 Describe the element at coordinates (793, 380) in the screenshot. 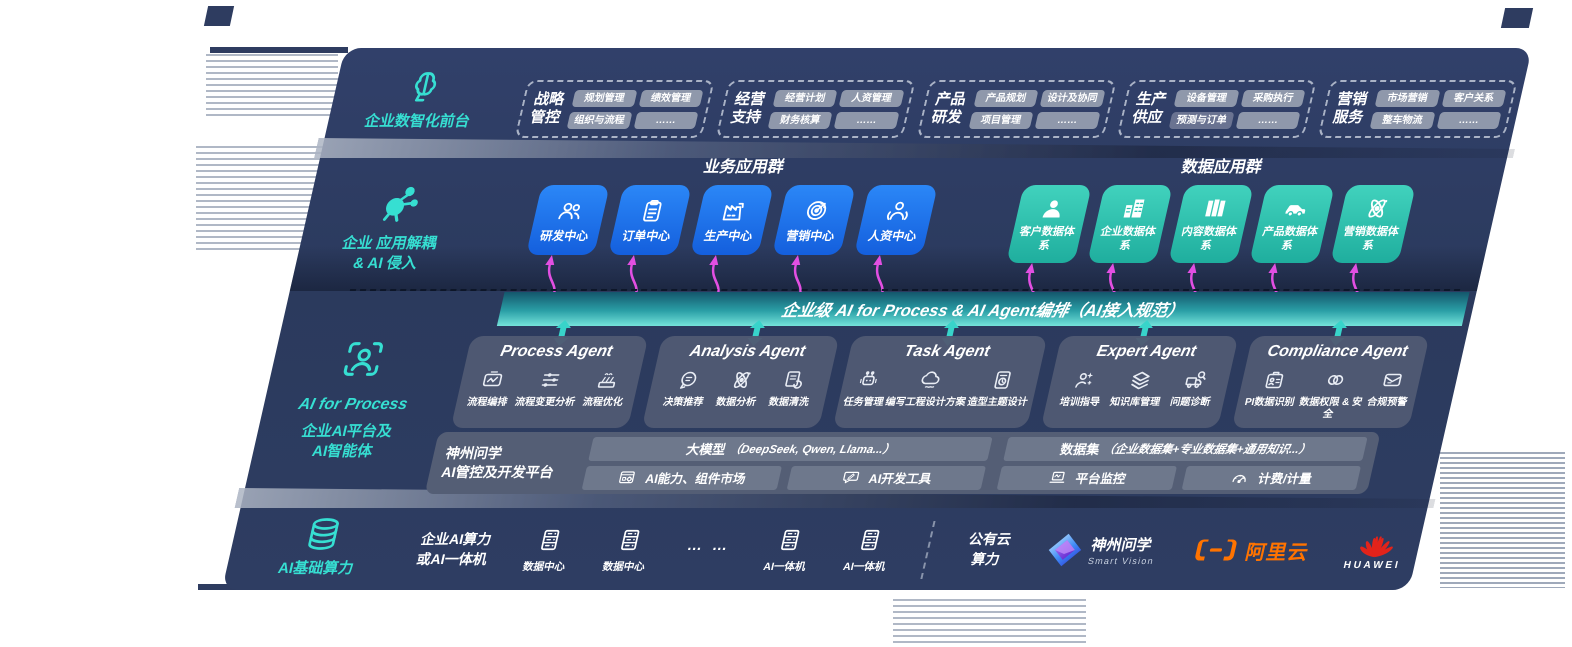

I see `doc-refresh-icon` at that location.